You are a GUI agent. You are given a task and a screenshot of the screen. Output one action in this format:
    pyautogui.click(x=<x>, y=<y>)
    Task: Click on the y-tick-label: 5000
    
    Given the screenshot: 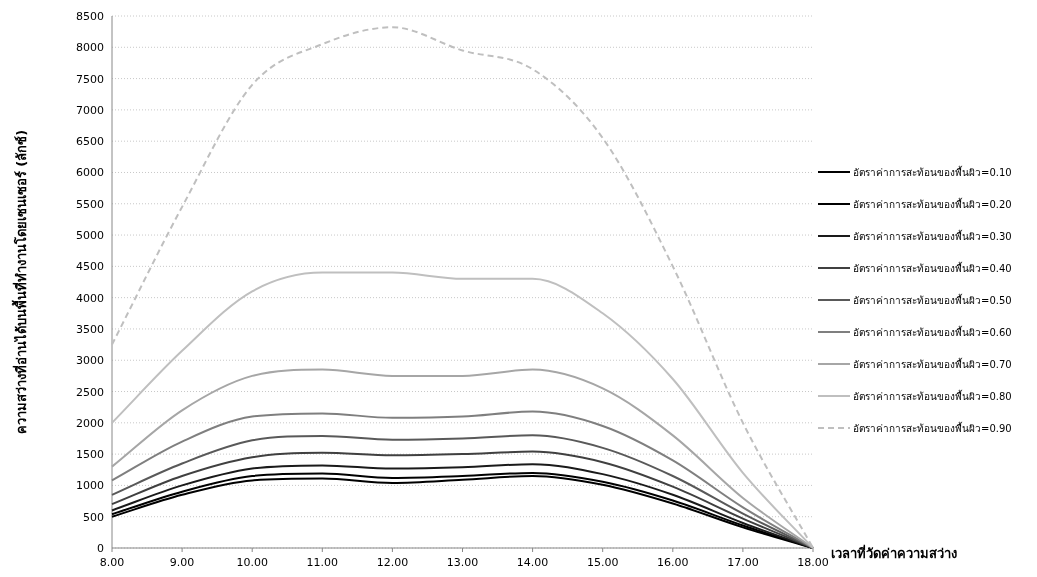 What is the action you would take?
    pyautogui.click(x=90, y=236)
    